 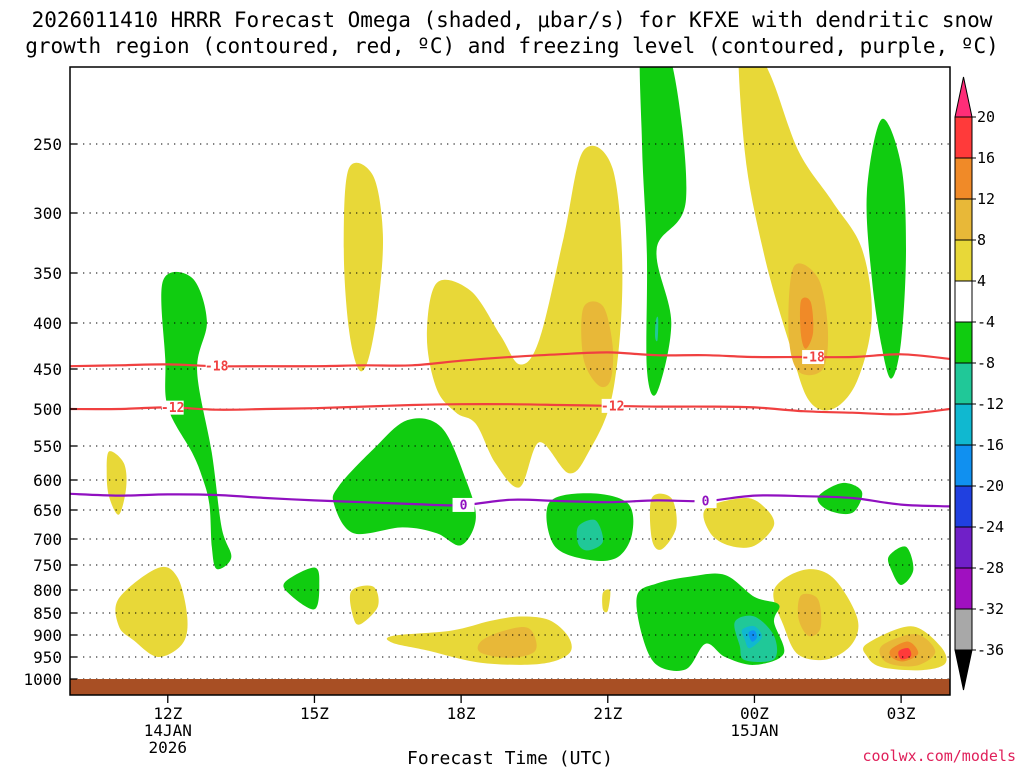 I want to click on x-tick-label-00Z: 00Z, so click(x=754, y=713).